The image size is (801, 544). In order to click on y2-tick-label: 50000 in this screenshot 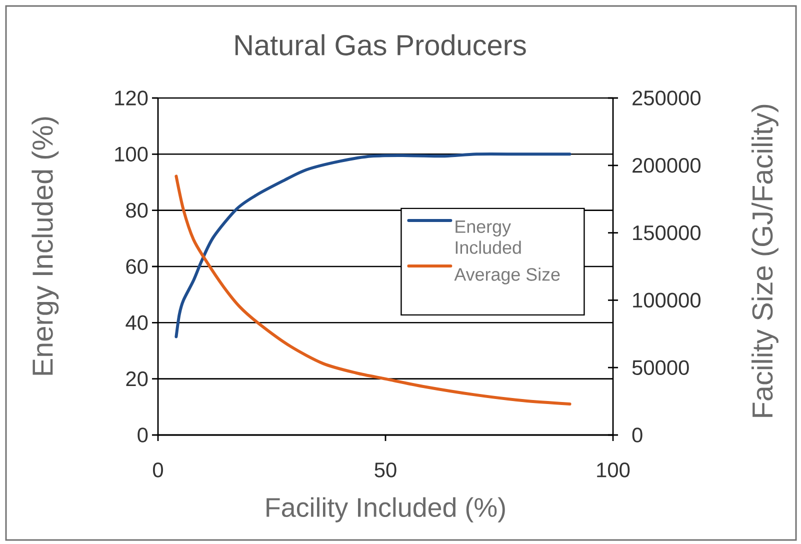, I will do `click(660, 368)`.